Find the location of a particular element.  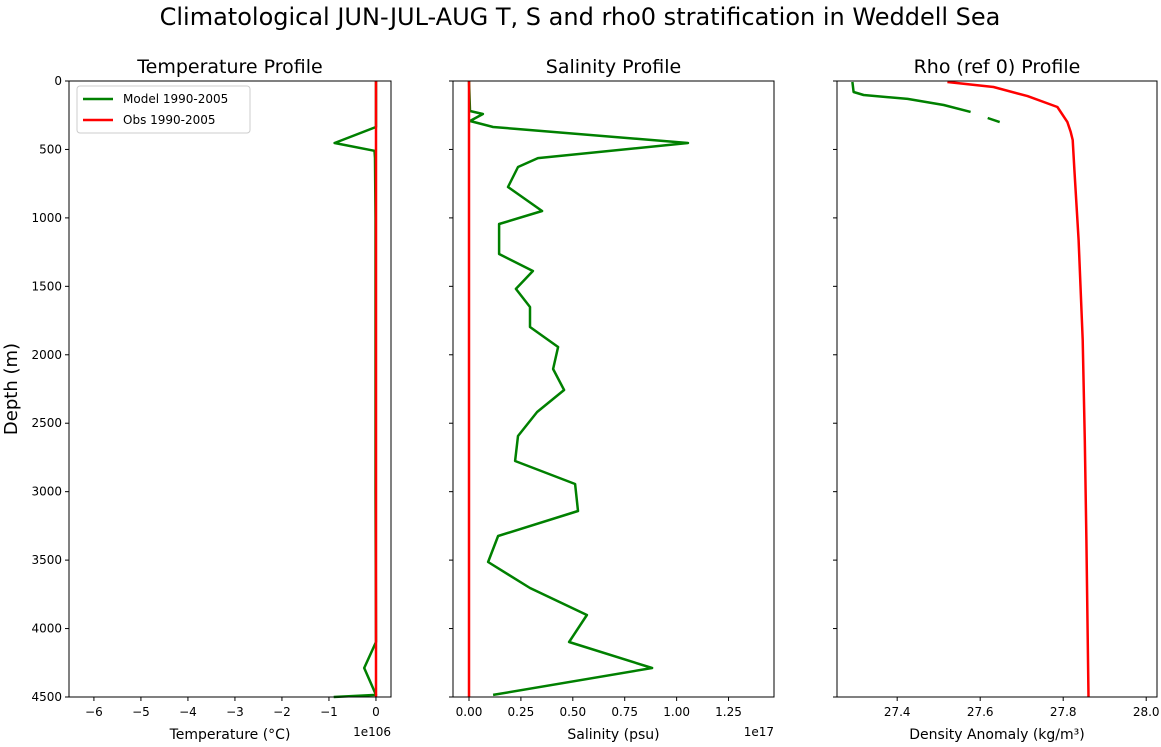

y-tick-label: 4500 is located at coordinates (46, 697).